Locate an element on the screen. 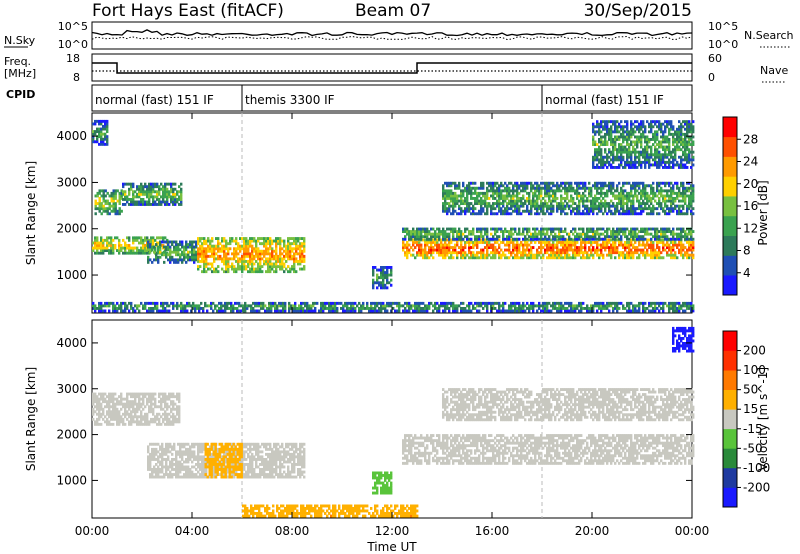  date-label: 30/Sep/2015 is located at coordinates (638, 11).